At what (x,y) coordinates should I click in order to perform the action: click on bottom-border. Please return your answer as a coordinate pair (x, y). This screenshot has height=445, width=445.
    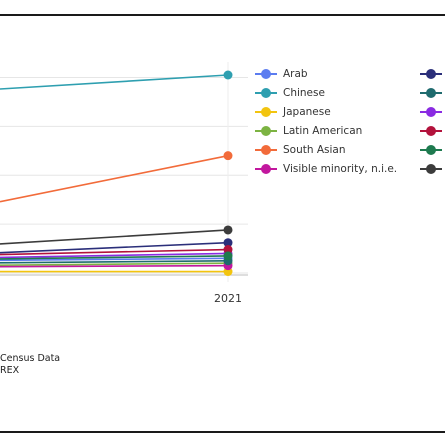
    Looking at the image, I should click on (222, 432).